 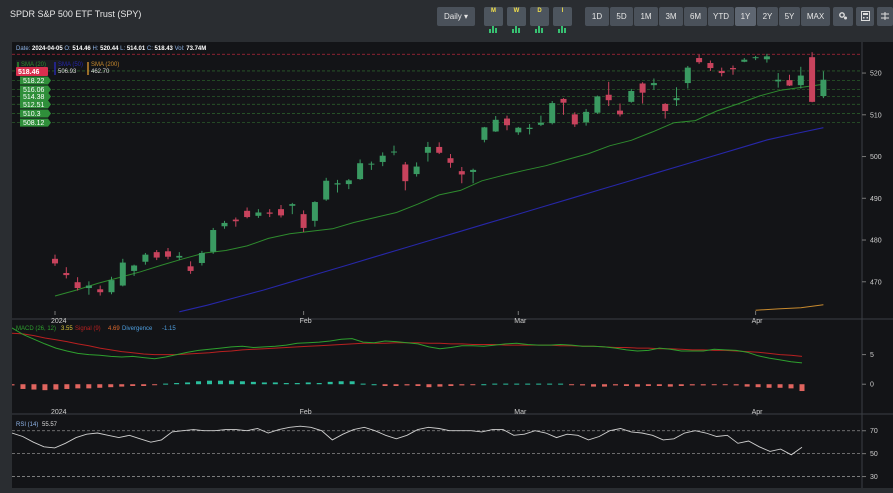 I want to click on range-button-6m: 6M, so click(x=695, y=16).